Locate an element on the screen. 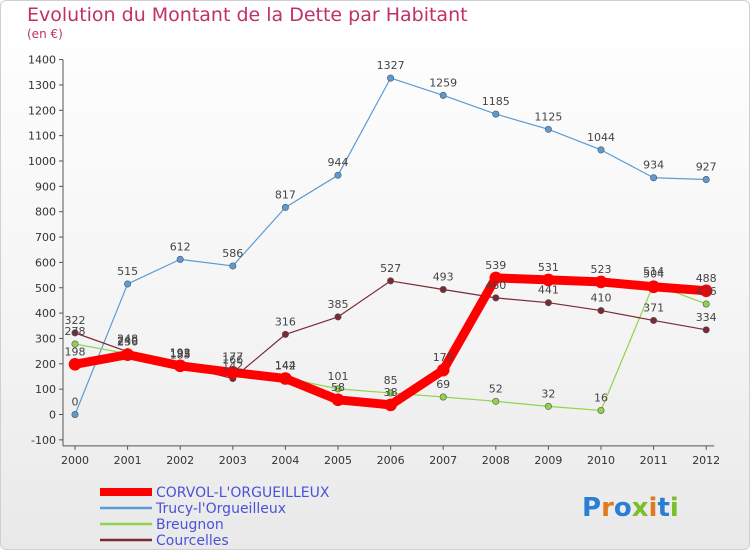 The height and width of the screenshot is (550, 750). data-label-courcelles: 193 is located at coordinates (180, 353).